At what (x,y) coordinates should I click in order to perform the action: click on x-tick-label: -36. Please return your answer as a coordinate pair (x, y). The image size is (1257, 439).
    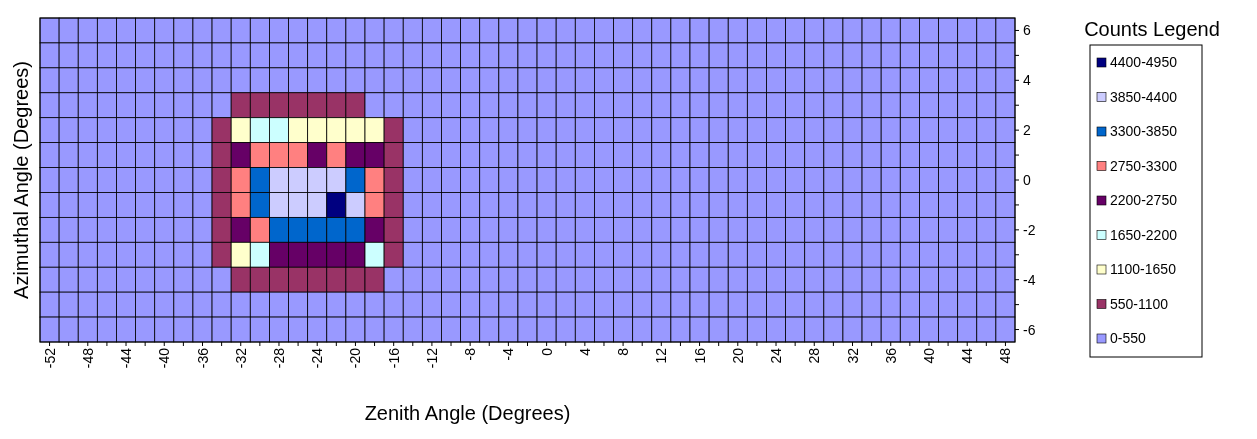
    Looking at the image, I should click on (202, 358).